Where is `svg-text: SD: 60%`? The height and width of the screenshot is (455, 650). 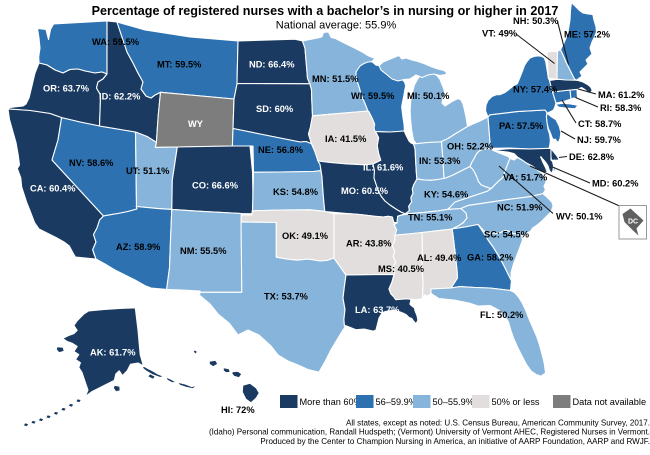 svg-text: SD: 60% is located at coordinates (275, 109).